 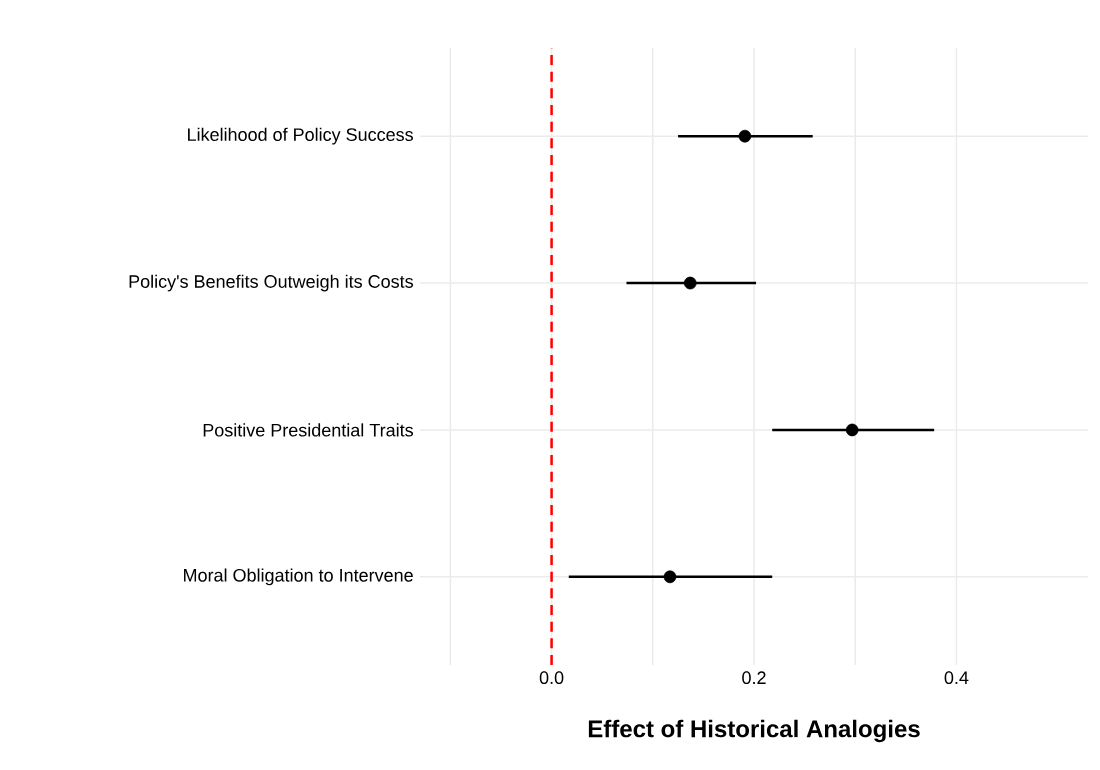 What do you see at coordinates (271, 283) in the screenshot?
I see `y-tick-label: Policy's Benefits Outweigh its Costs` at bounding box center [271, 283].